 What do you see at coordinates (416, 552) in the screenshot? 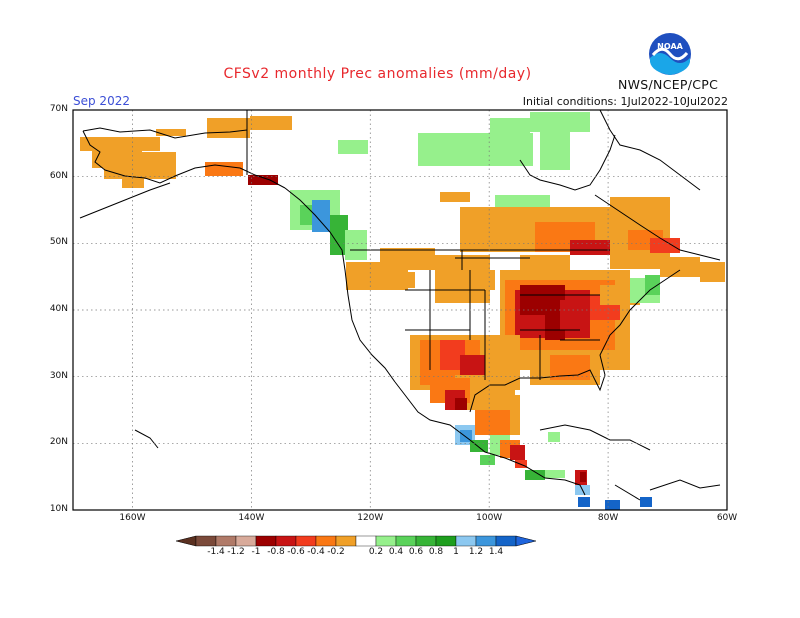
I see `colorbar-tick-label: 0.6` at bounding box center [416, 552].